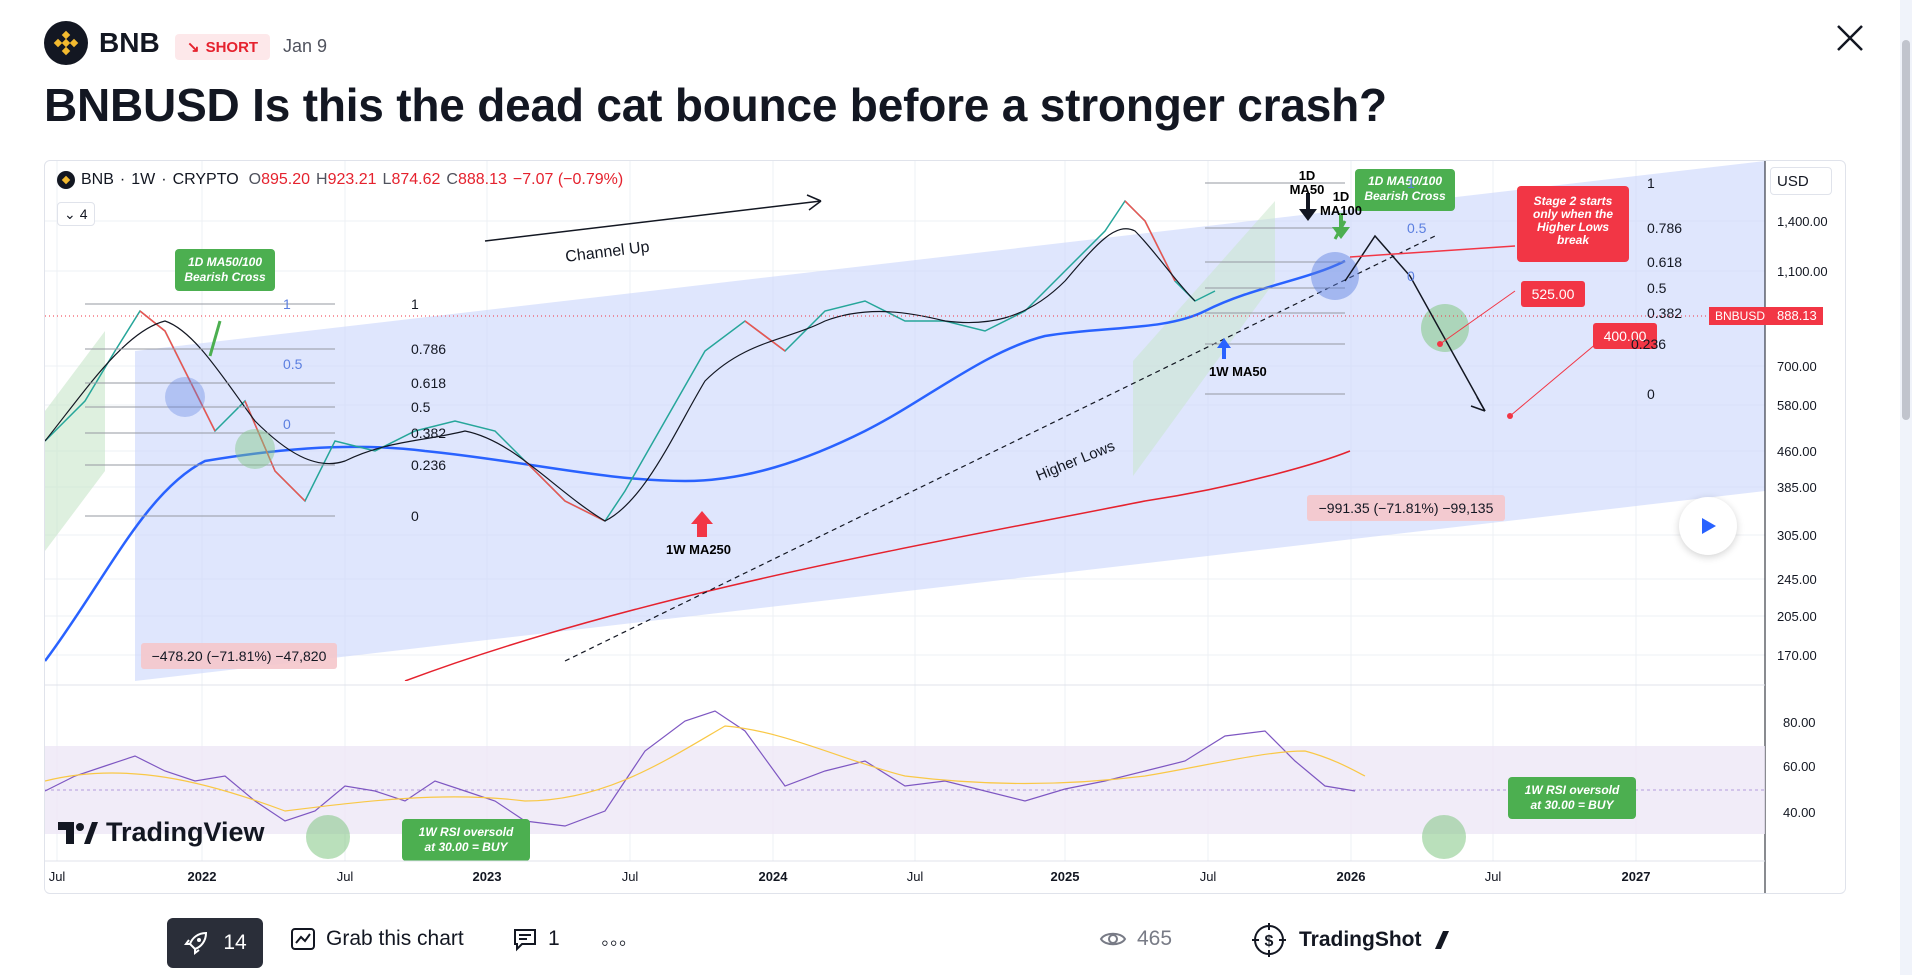  I want to click on svg-text: −991.35 (−71.81%) −99,135, so click(1406, 508).